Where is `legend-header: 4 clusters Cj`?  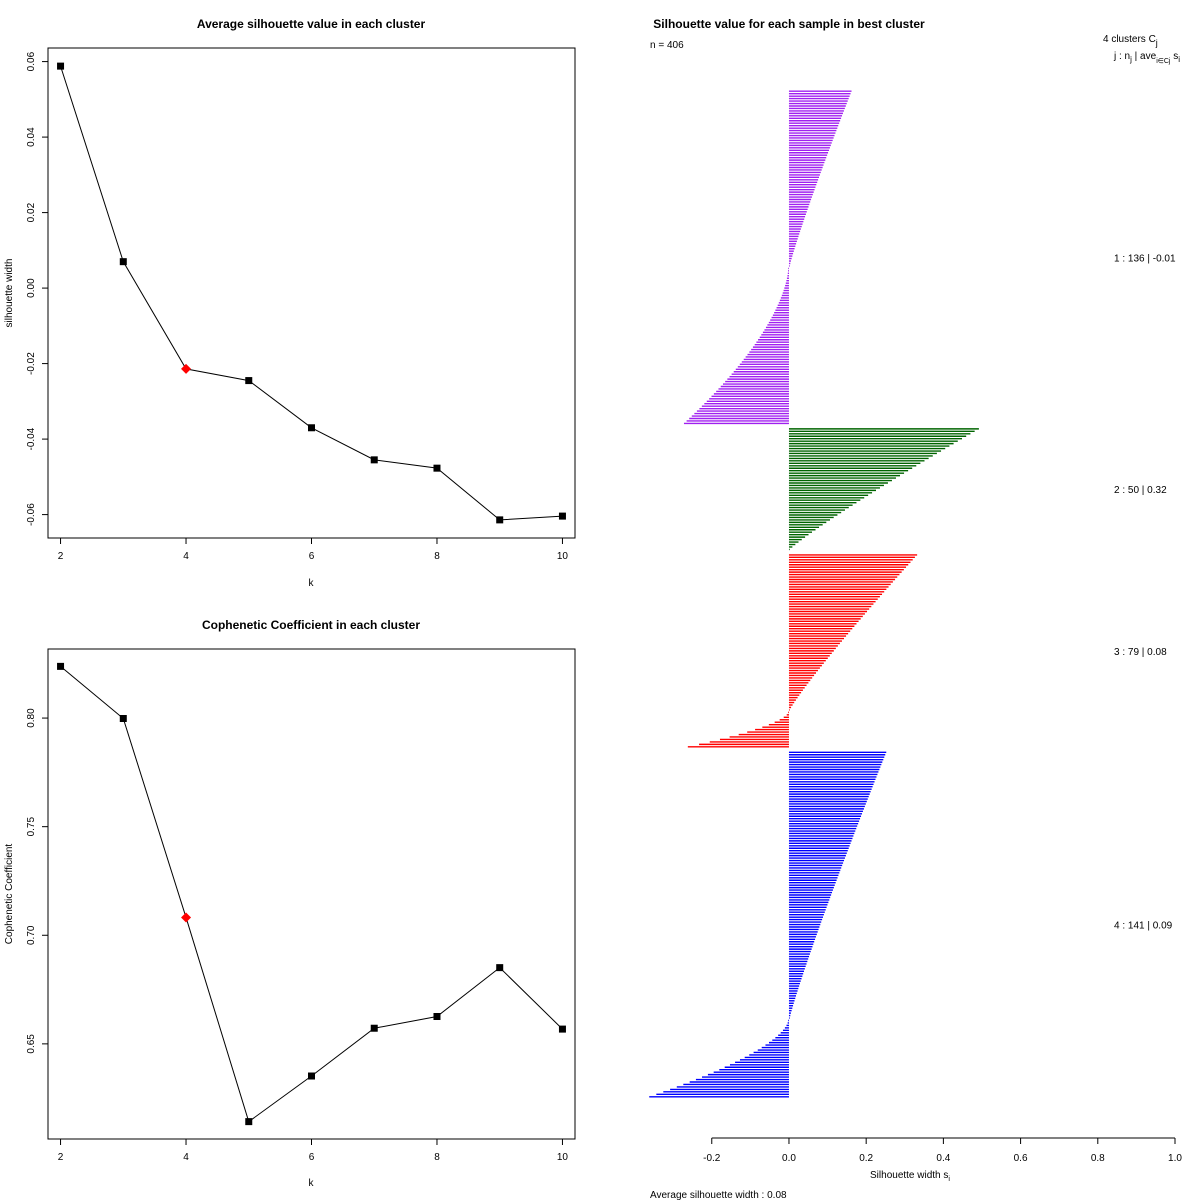 legend-header: 4 clusters Cj is located at coordinates (1130, 41).